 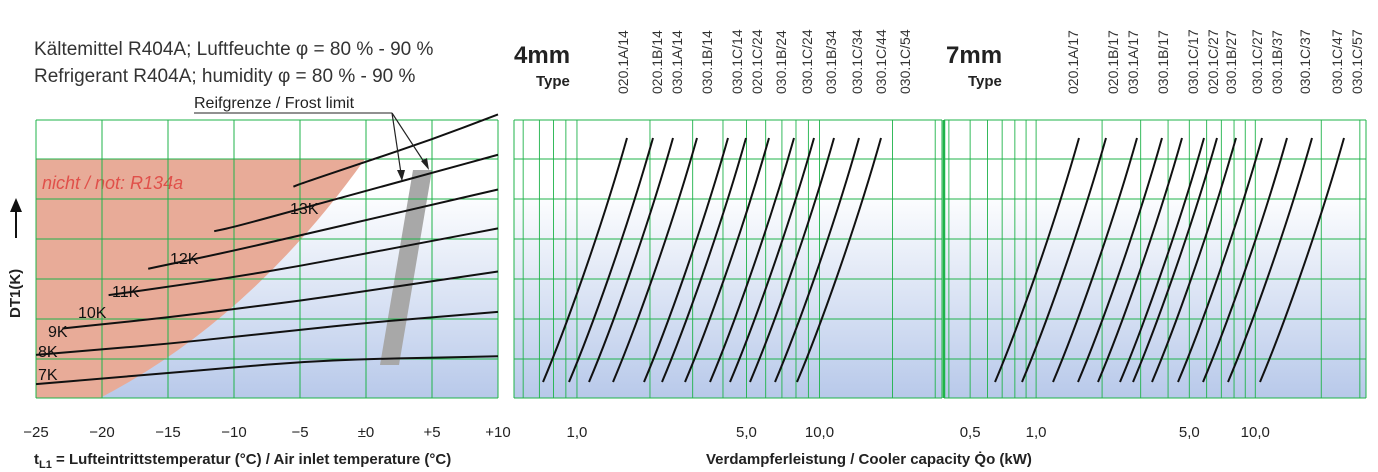 I want to click on y-axis-arrow, so click(x=16, y=218).